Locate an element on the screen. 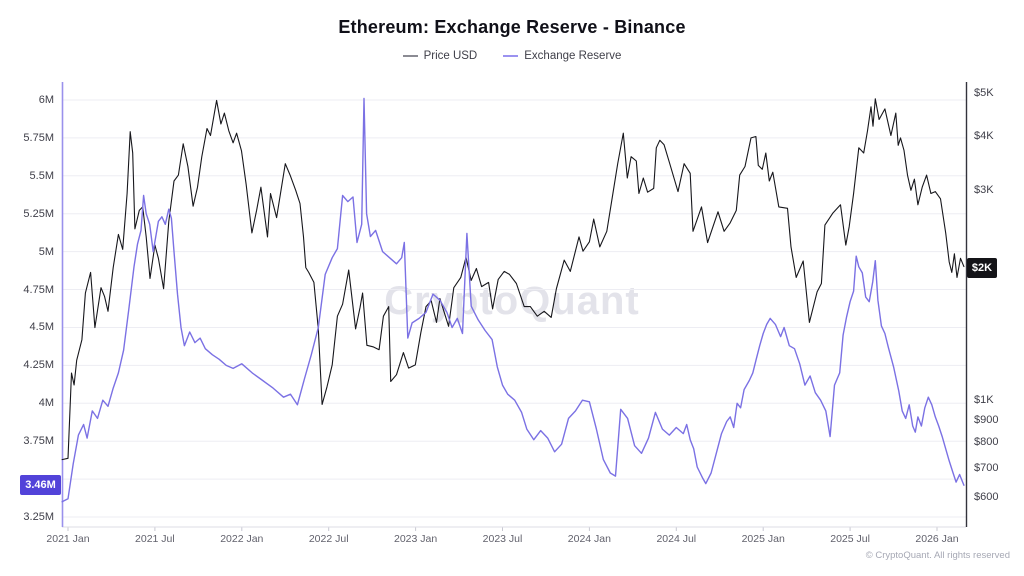 The image size is (1024, 576). left-tick-5.5M: 5.5M is located at coordinates (41, 175).